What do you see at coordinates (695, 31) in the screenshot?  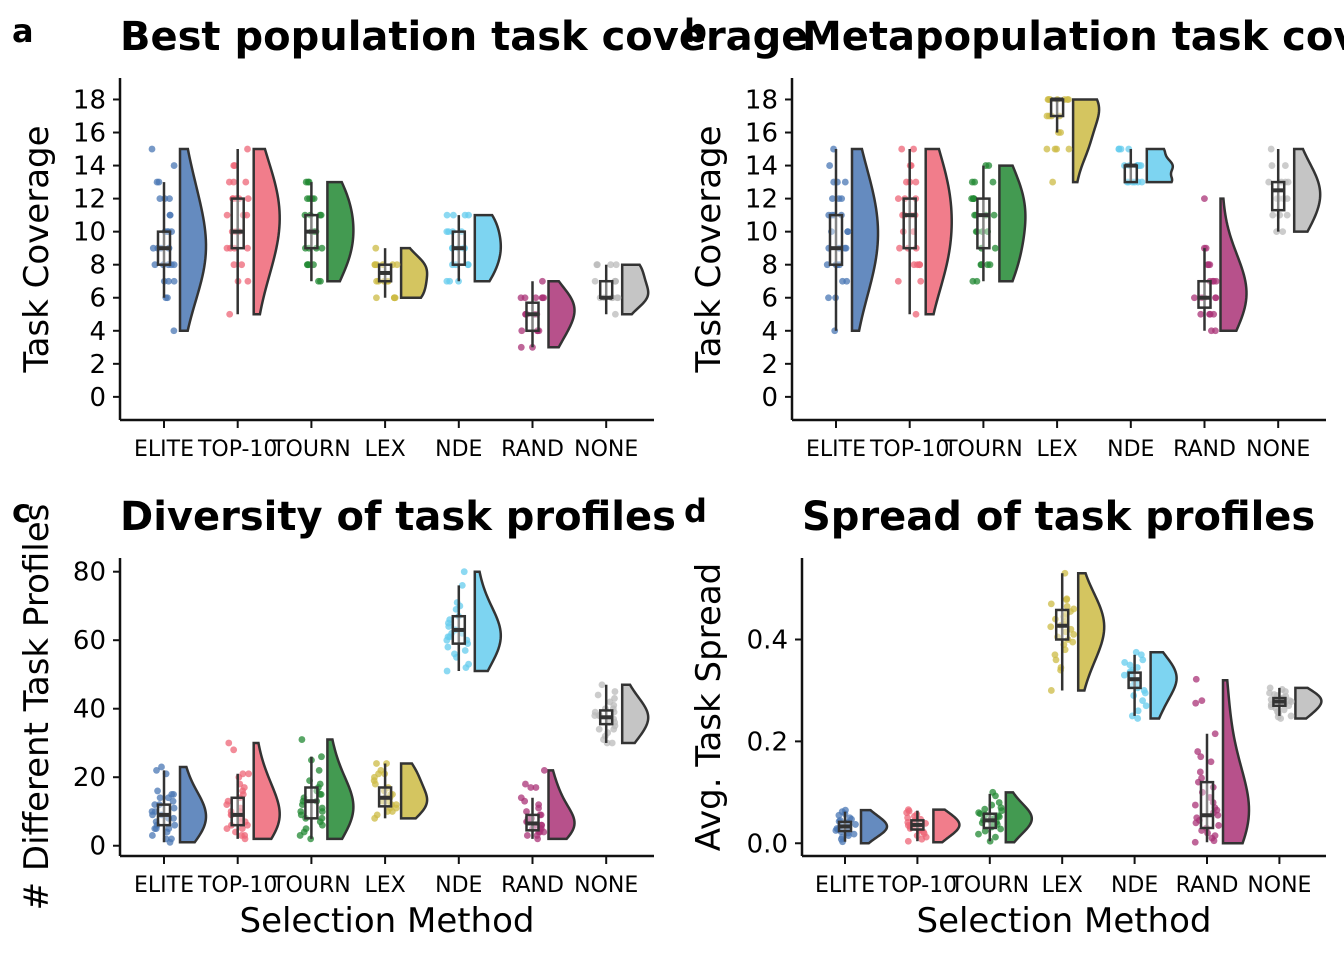 I see `panel-label: b` at bounding box center [695, 31].